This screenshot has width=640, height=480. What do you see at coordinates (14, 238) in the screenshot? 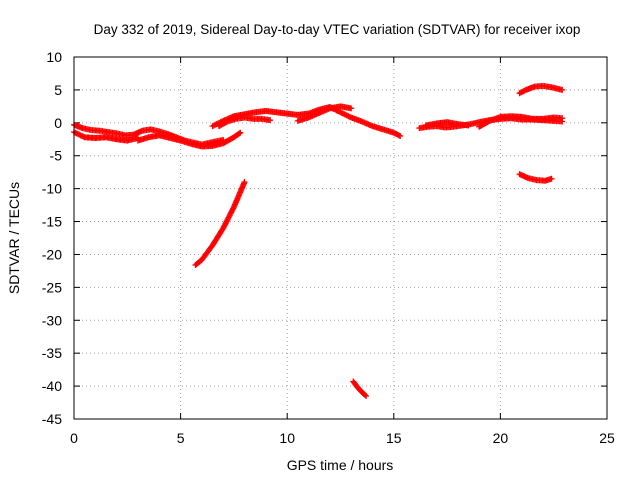
I see `y-axis-label: SDTVAR / TECUs` at bounding box center [14, 238].